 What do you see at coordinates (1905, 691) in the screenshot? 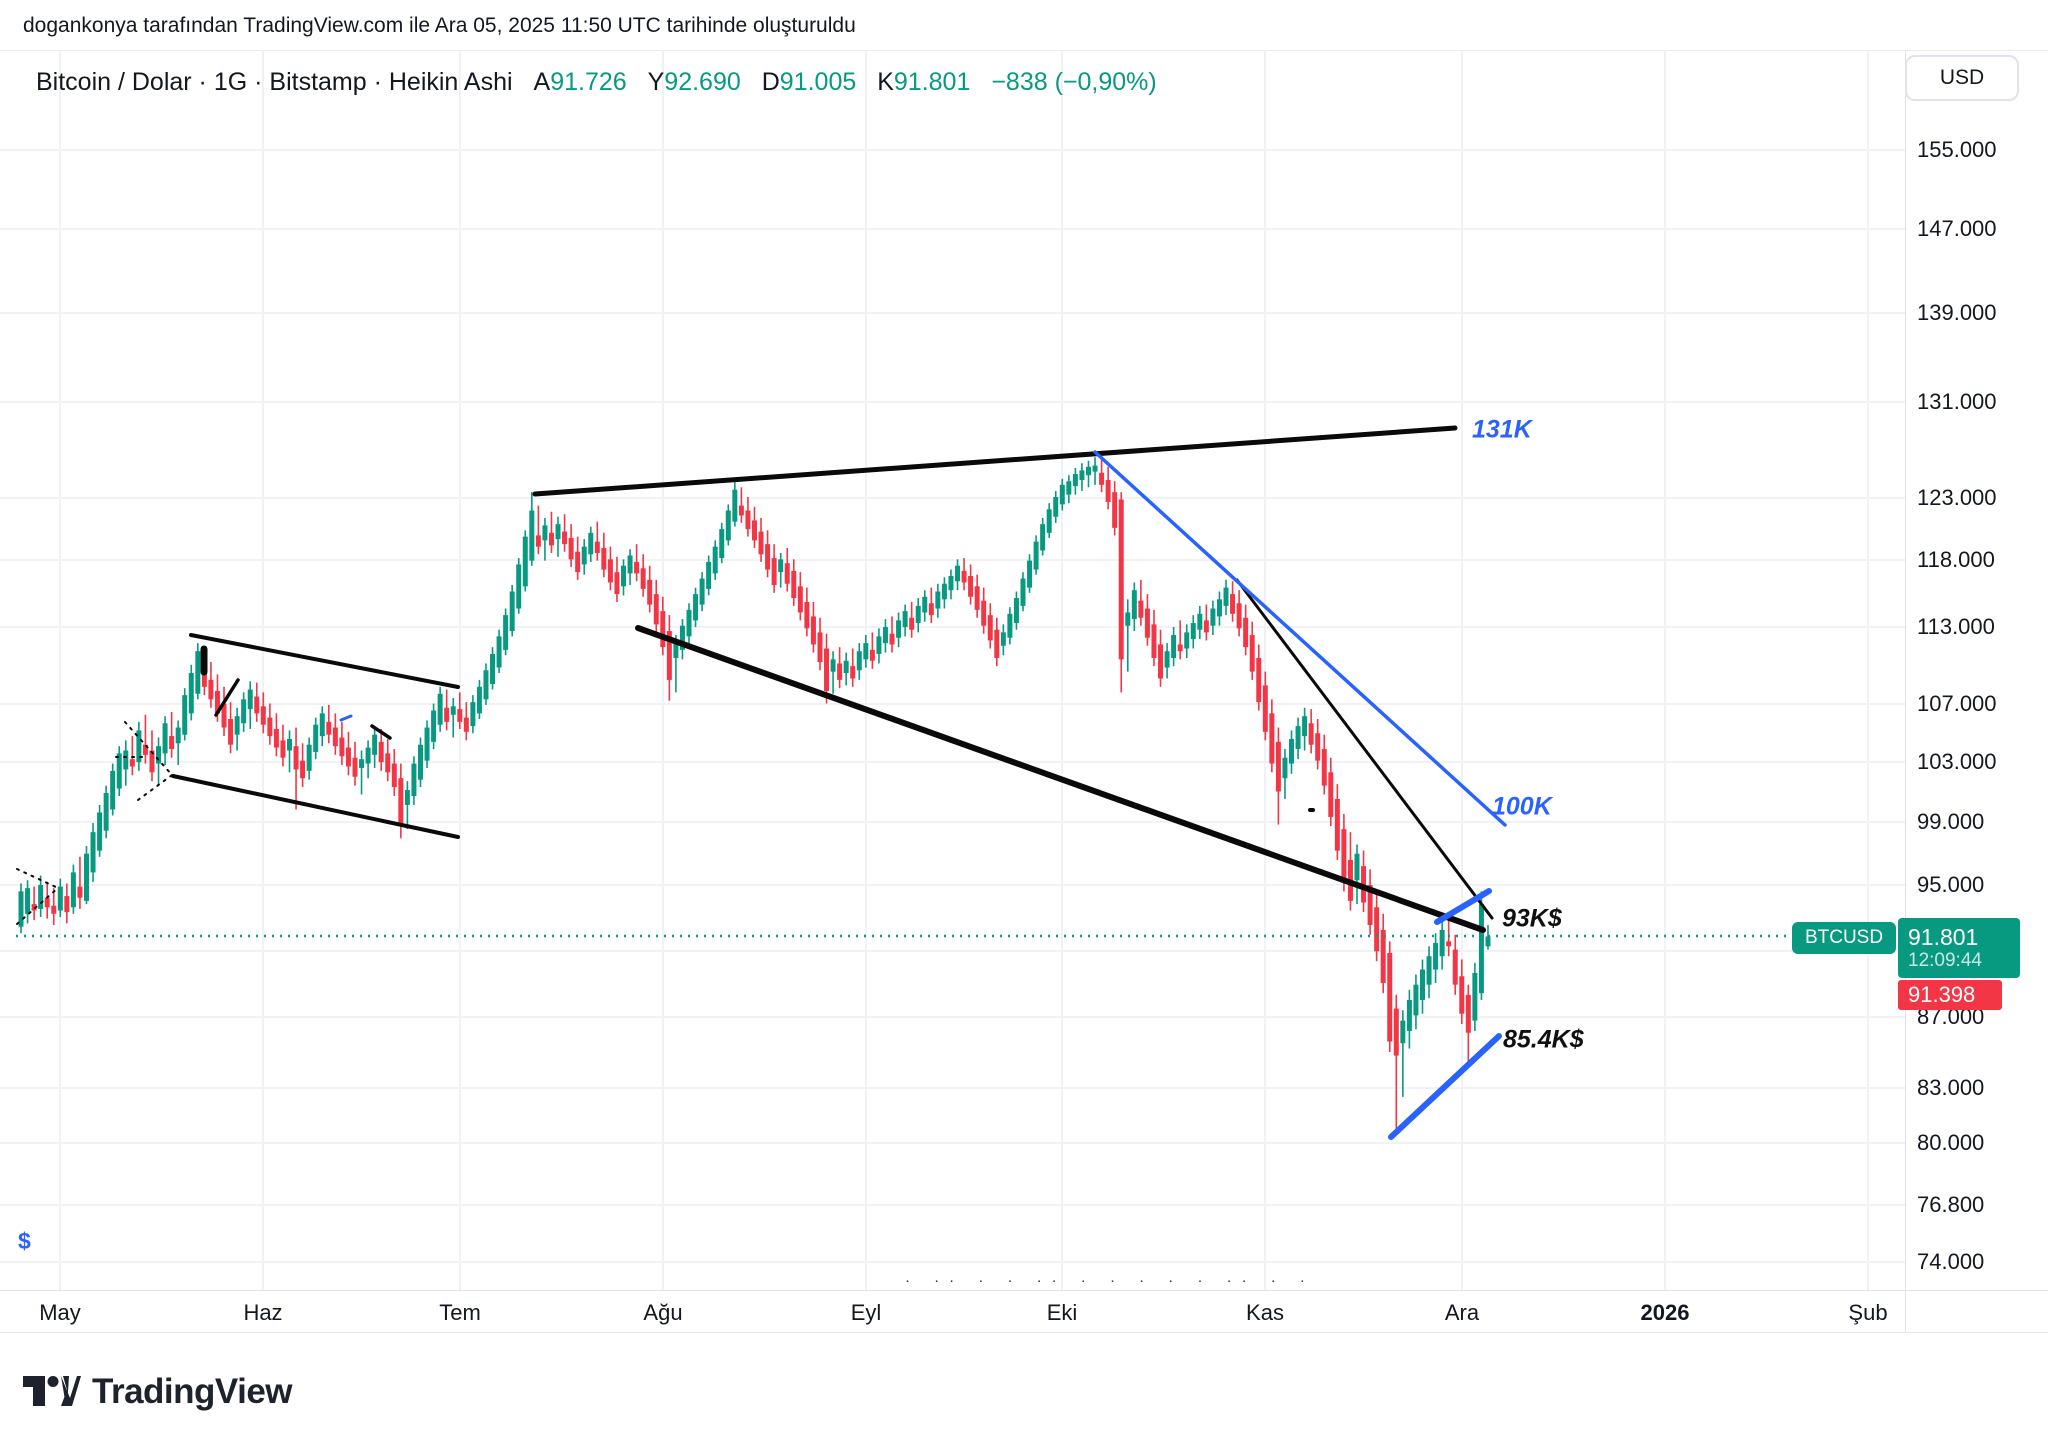
I see `price-axis-border` at bounding box center [1905, 691].